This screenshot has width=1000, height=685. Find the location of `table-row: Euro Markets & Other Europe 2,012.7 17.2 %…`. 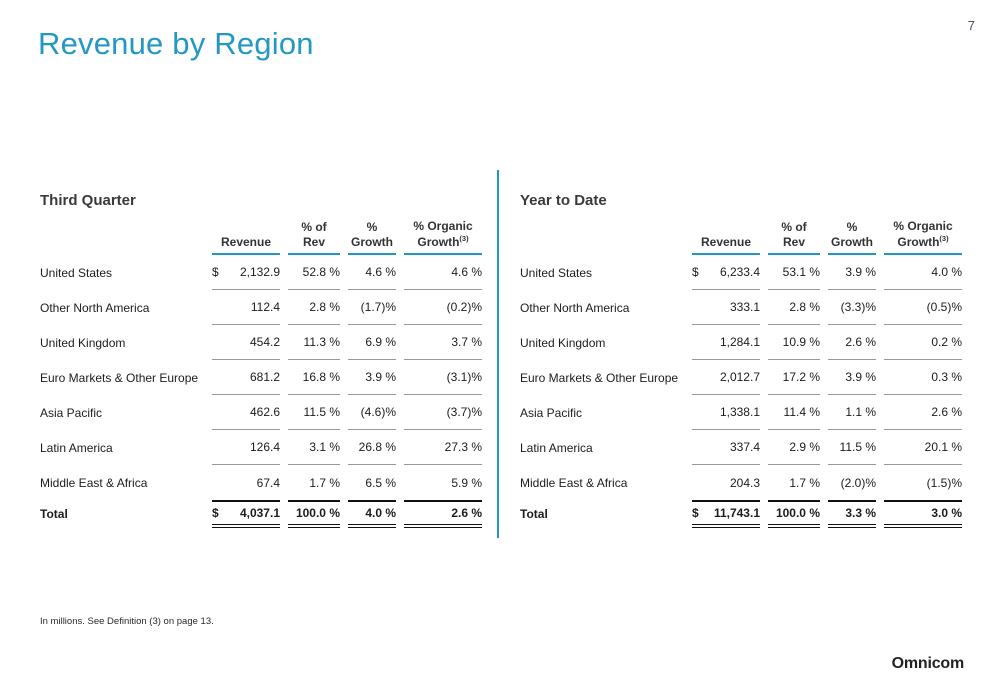

table-row: Euro Markets & Other Europe 2,012.7 17.2 %… is located at coordinates (741, 377).